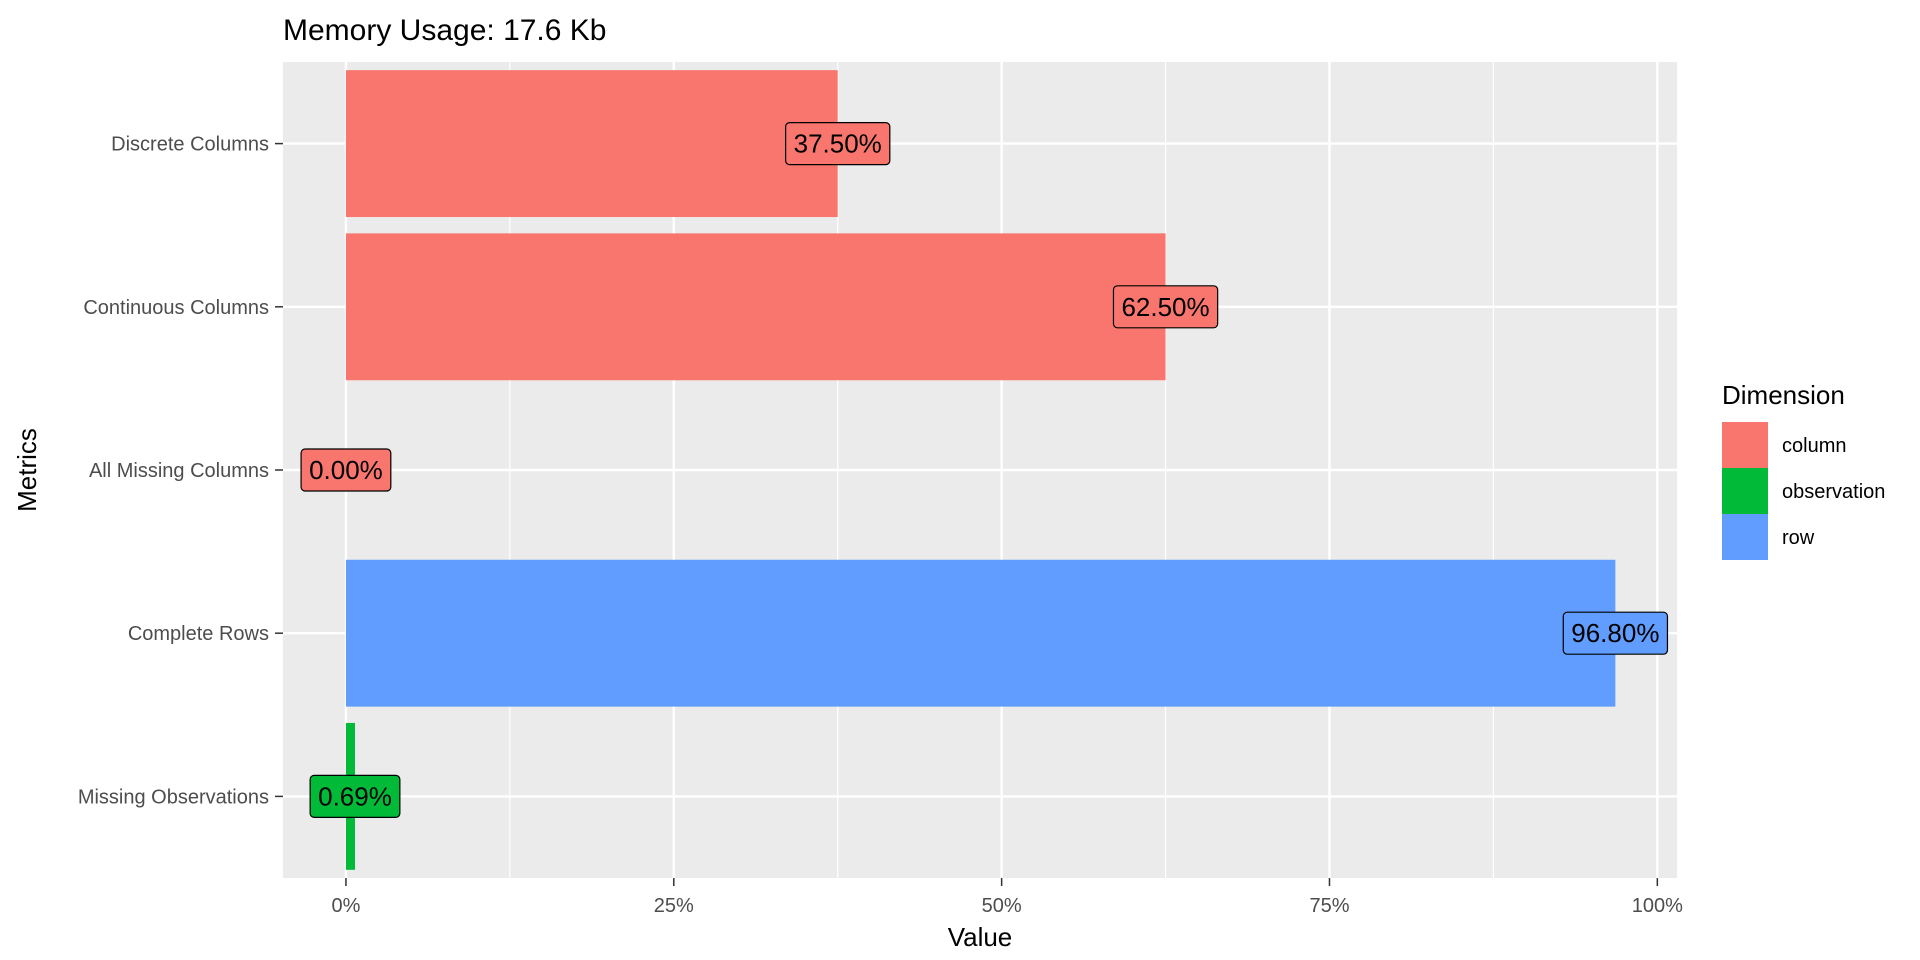  I want to click on y-tick-label: Continuous Columns, so click(176, 308).